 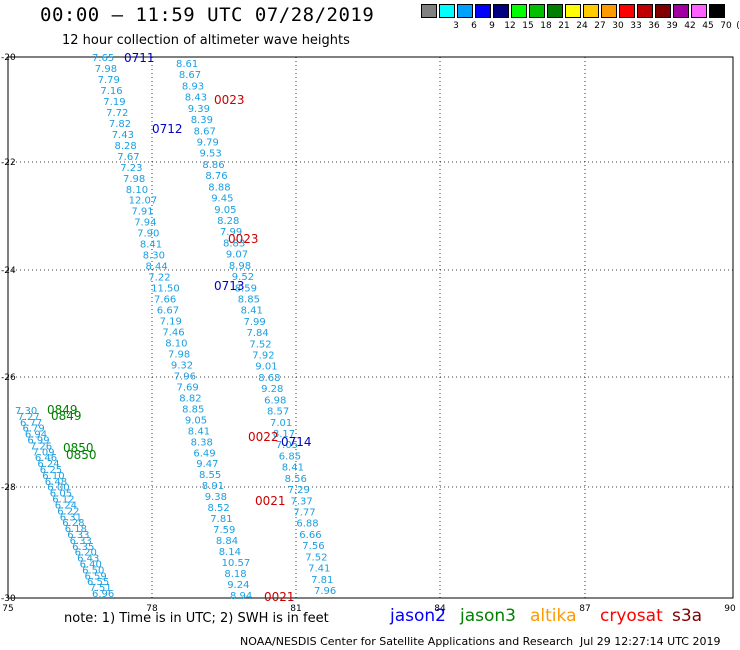 I want to click on jason2-swh-value: 9.38, so click(x=216, y=497).